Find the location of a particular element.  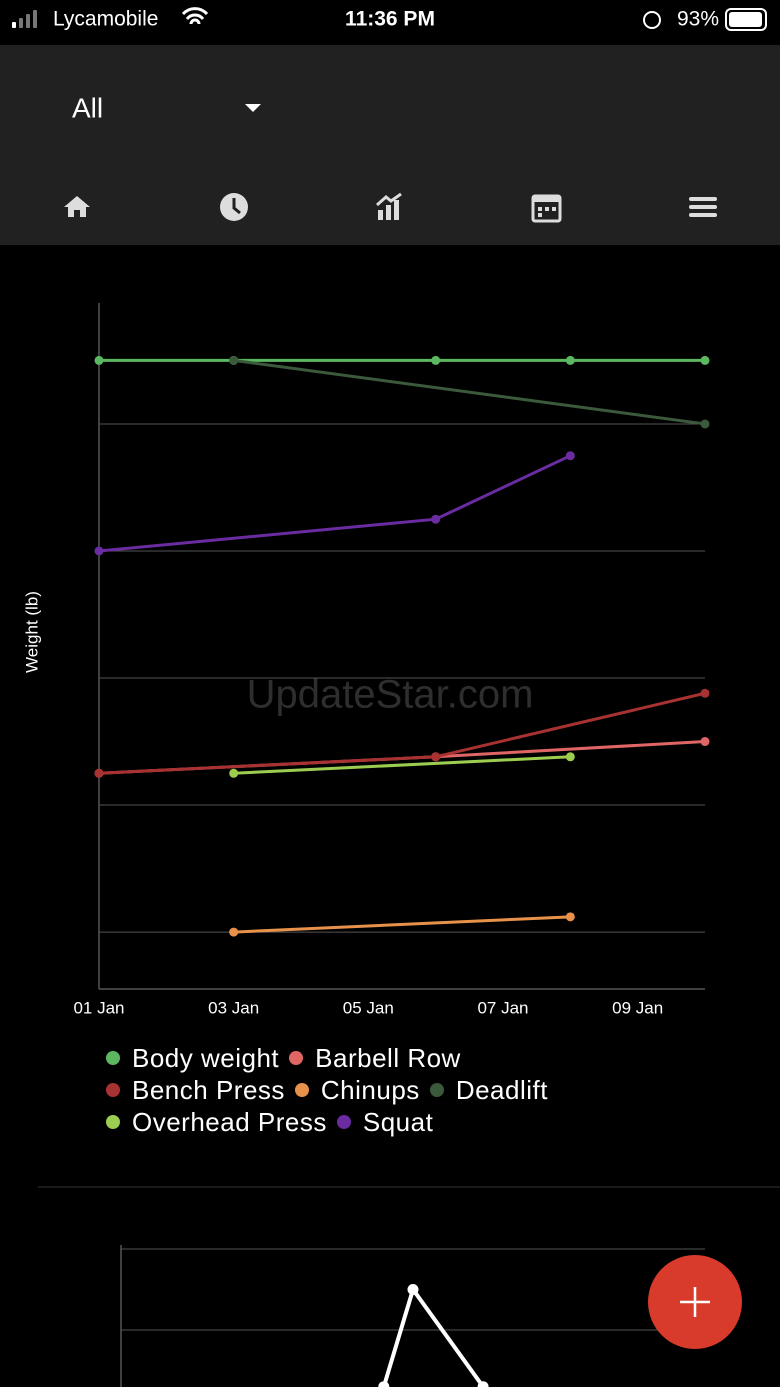

dropdown-arrow is located at coordinates (253, 108).